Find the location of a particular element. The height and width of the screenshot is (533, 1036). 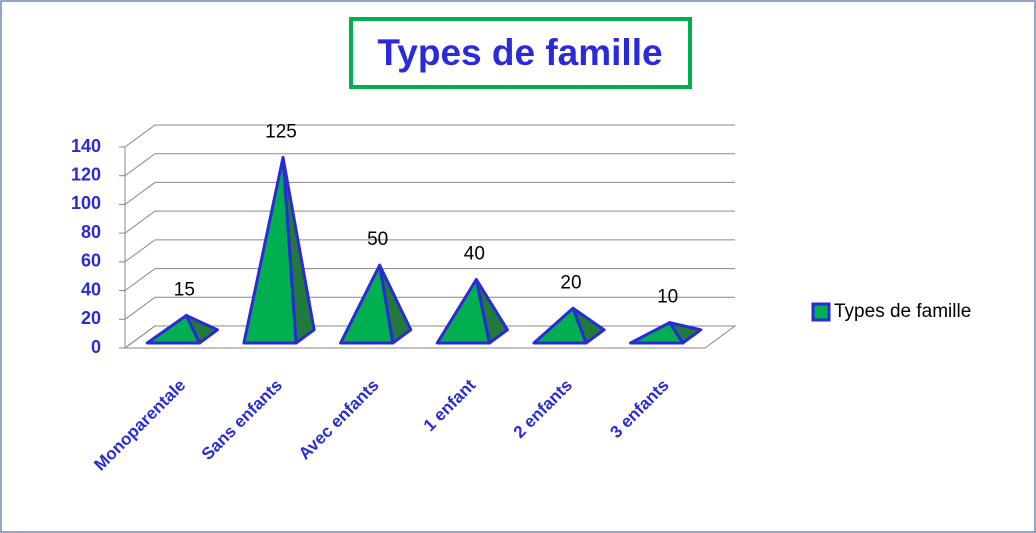

data-label: 40 is located at coordinates (474, 254).